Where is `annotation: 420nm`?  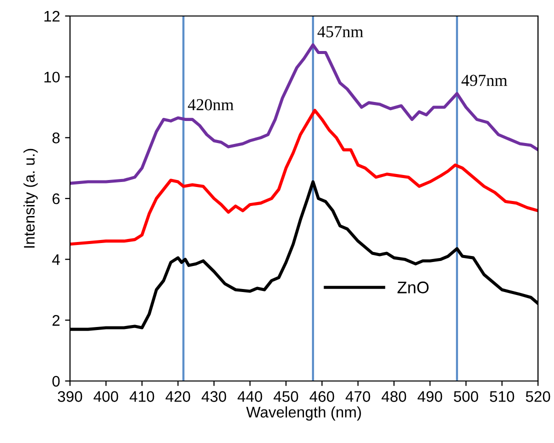
annotation: 420nm is located at coordinates (211, 104).